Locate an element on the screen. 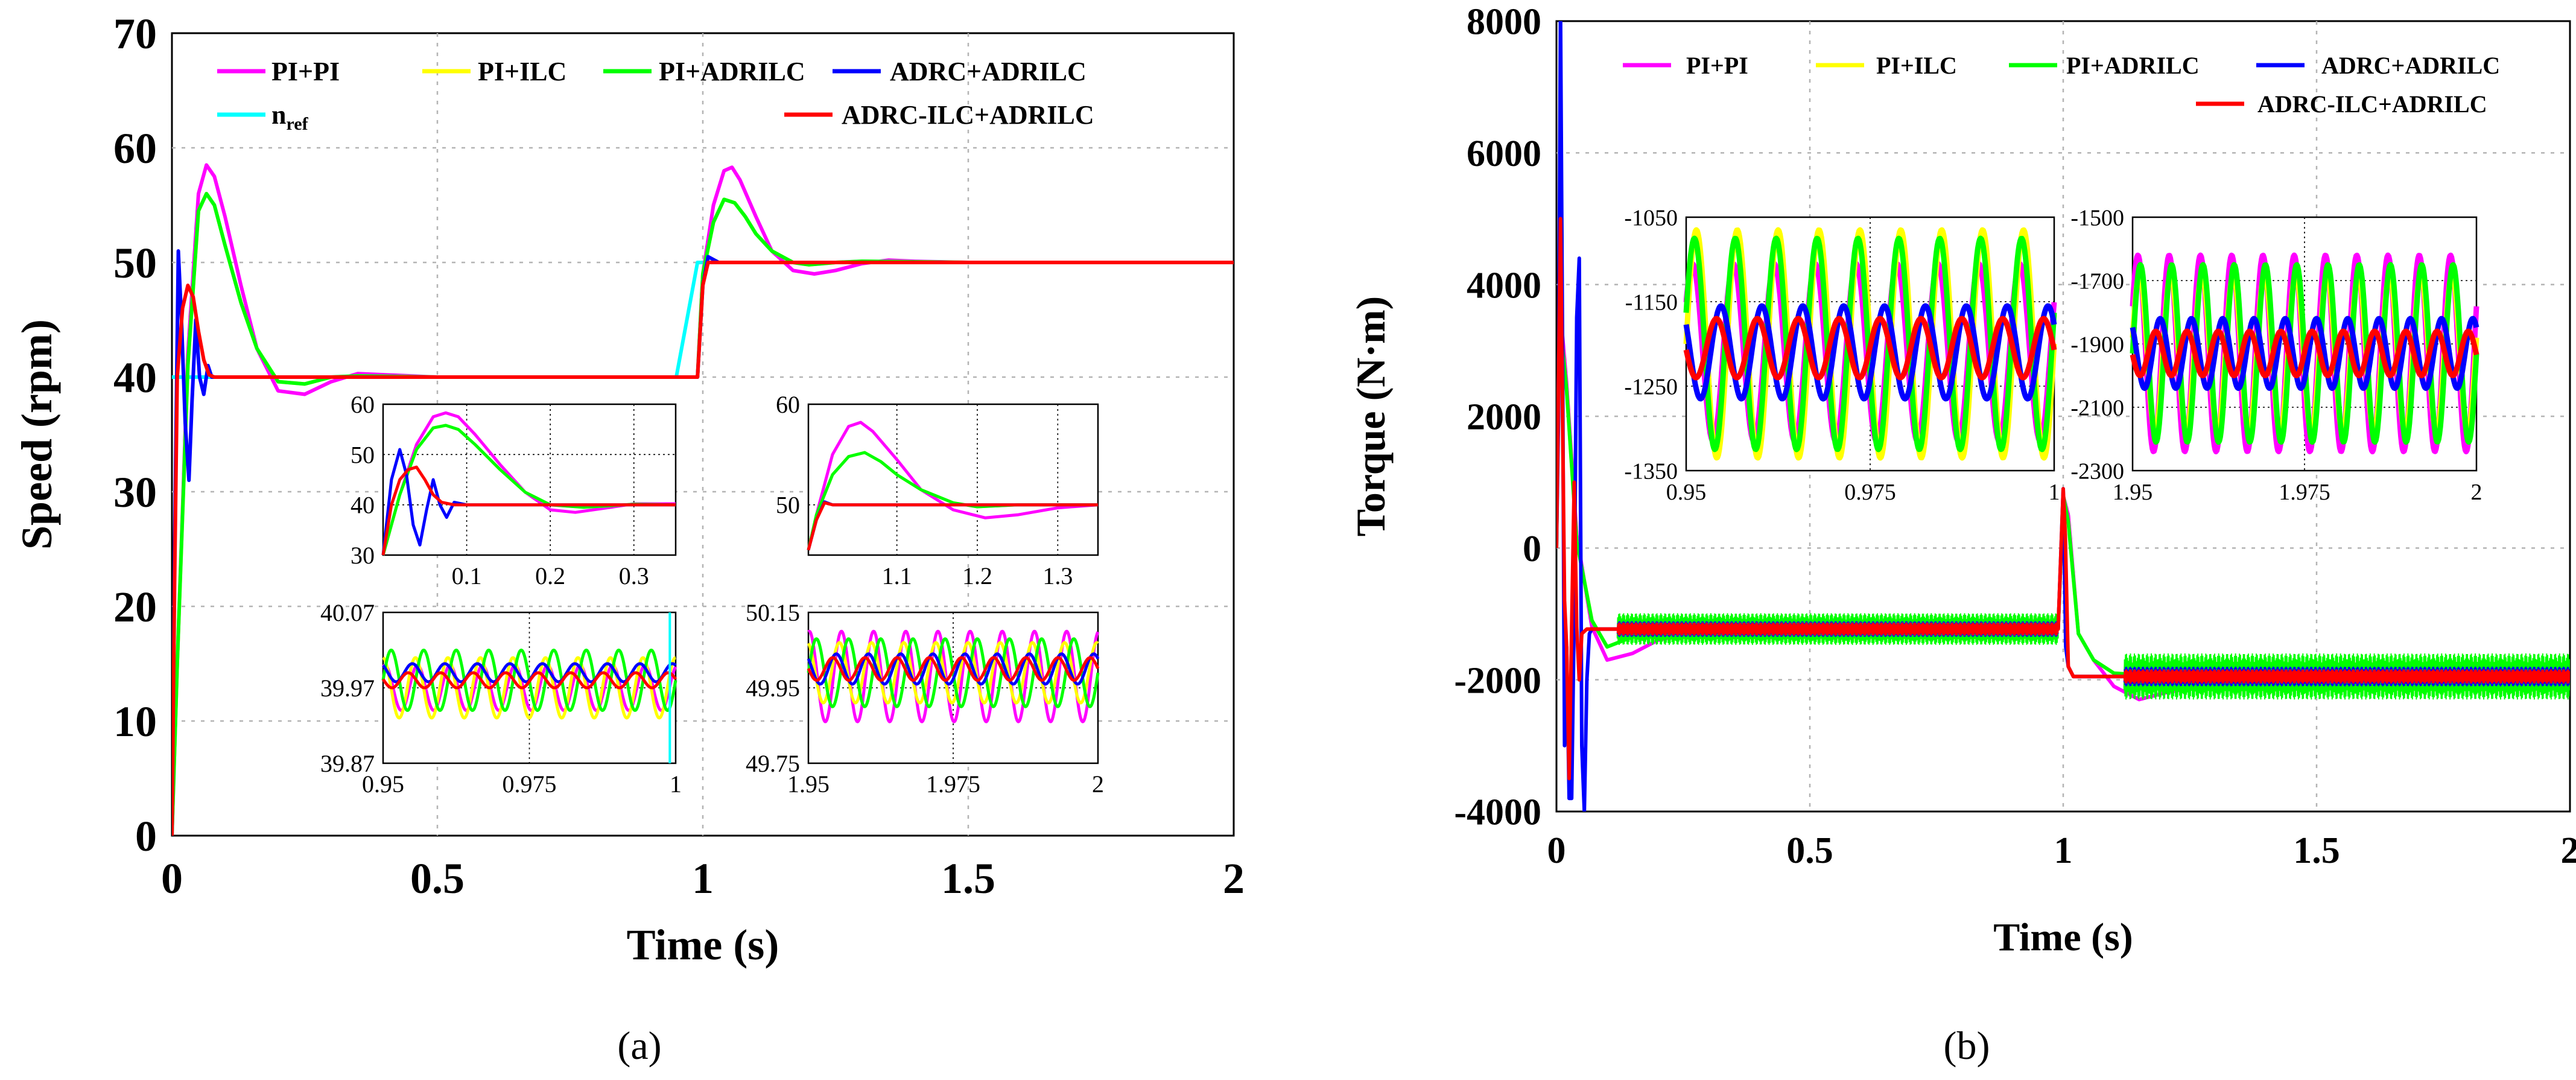  inset-torque_inset_2-ytick-label: -1900 is located at coordinates (2097, 344).